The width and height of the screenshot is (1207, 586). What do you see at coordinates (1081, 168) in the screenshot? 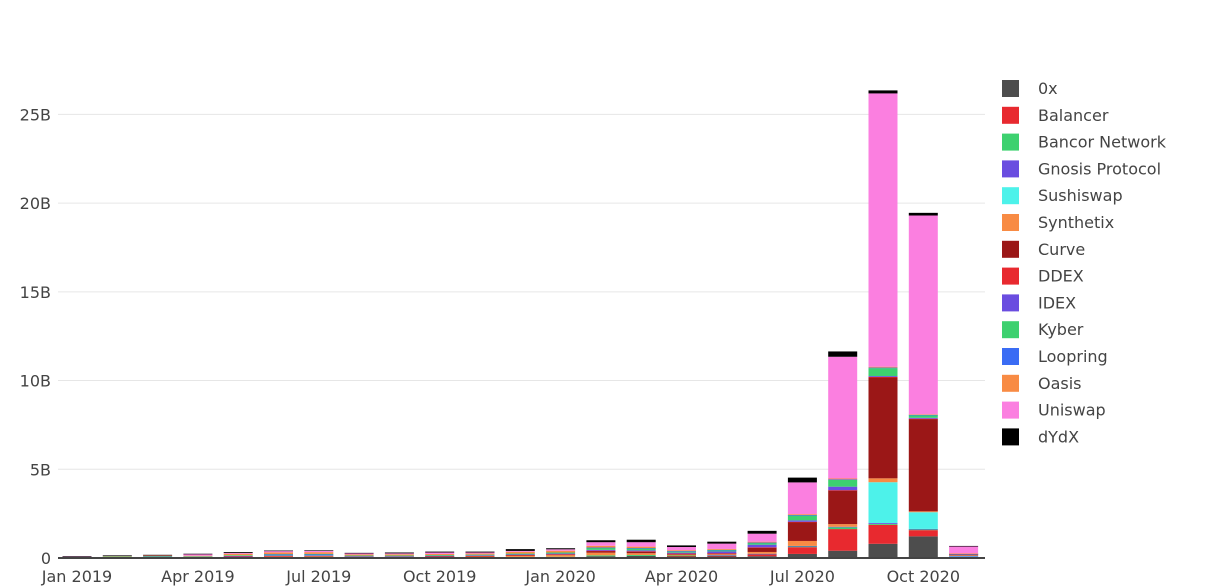
I see `legend-item: Gnosis Protocol` at bounding box center [1081, 168].